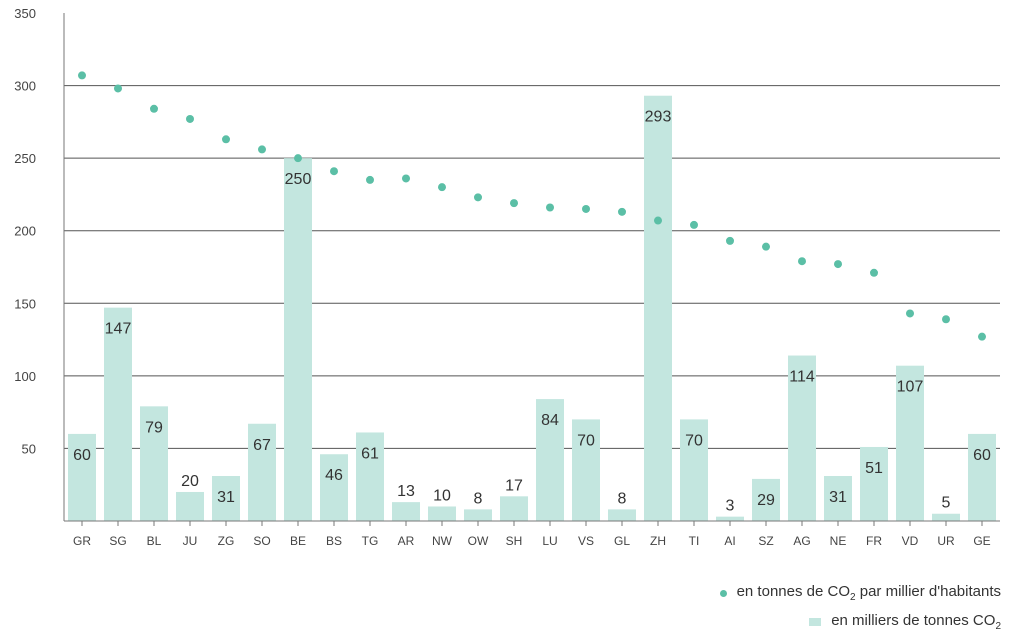 The image size is (1013, 635). What do you see at coordinates (766, 500) in the screenshot?
I see `bar-value-label: 29` at bounding box center [766, 500].